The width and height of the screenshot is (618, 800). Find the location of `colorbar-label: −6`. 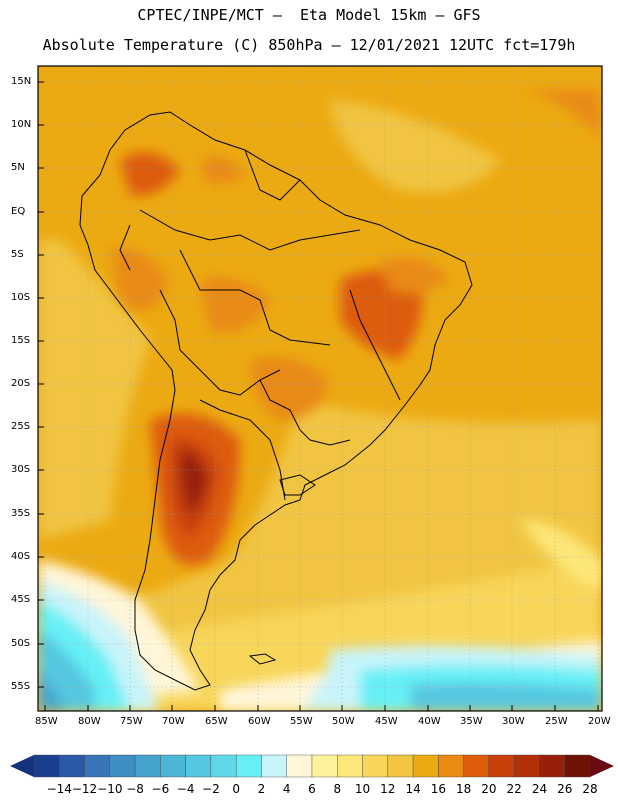

colorbar-label: −6 is located at coordinates (160, 789).